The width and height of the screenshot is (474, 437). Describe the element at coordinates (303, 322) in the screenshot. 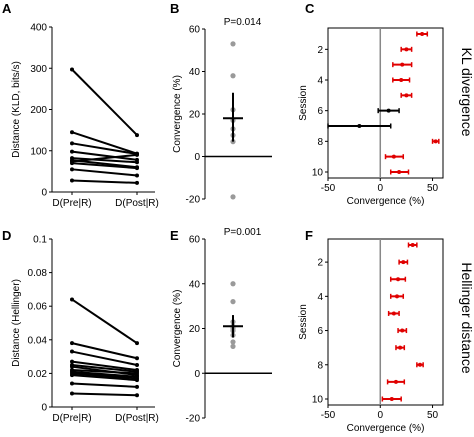

I see `panel-f-y-axis-label: Session` at that location.